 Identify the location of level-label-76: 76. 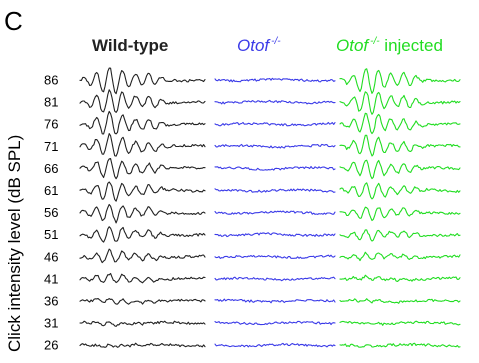
(51, 124).